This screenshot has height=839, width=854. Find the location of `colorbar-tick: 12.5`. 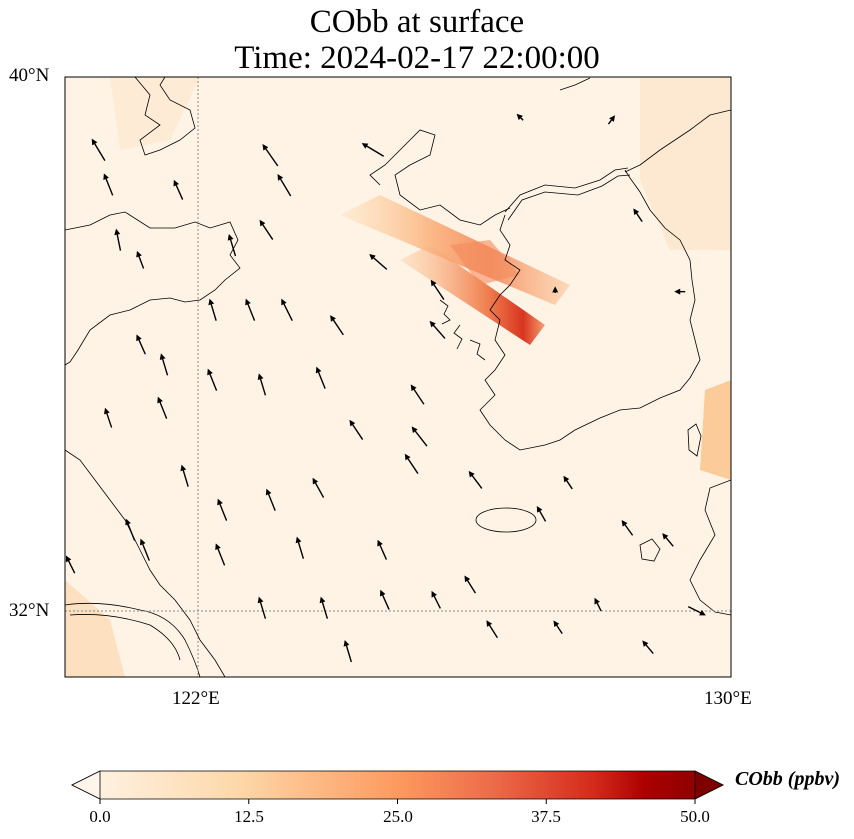

colorbar-tick: 12.5 is located at coordinates (249, 816).